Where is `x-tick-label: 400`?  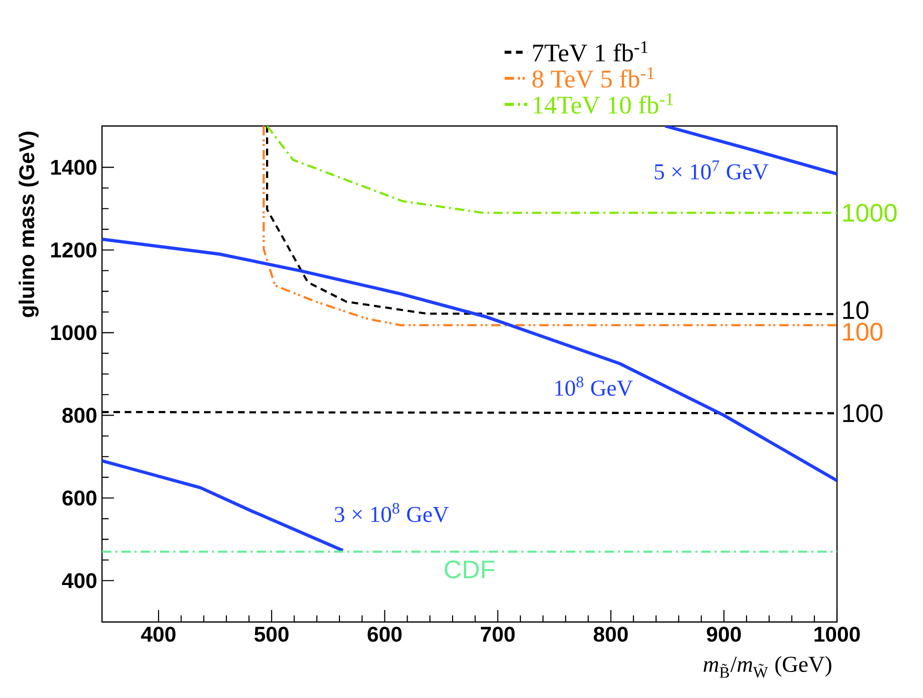
x-tick-label: 400 is located at coordinates (158, 634).